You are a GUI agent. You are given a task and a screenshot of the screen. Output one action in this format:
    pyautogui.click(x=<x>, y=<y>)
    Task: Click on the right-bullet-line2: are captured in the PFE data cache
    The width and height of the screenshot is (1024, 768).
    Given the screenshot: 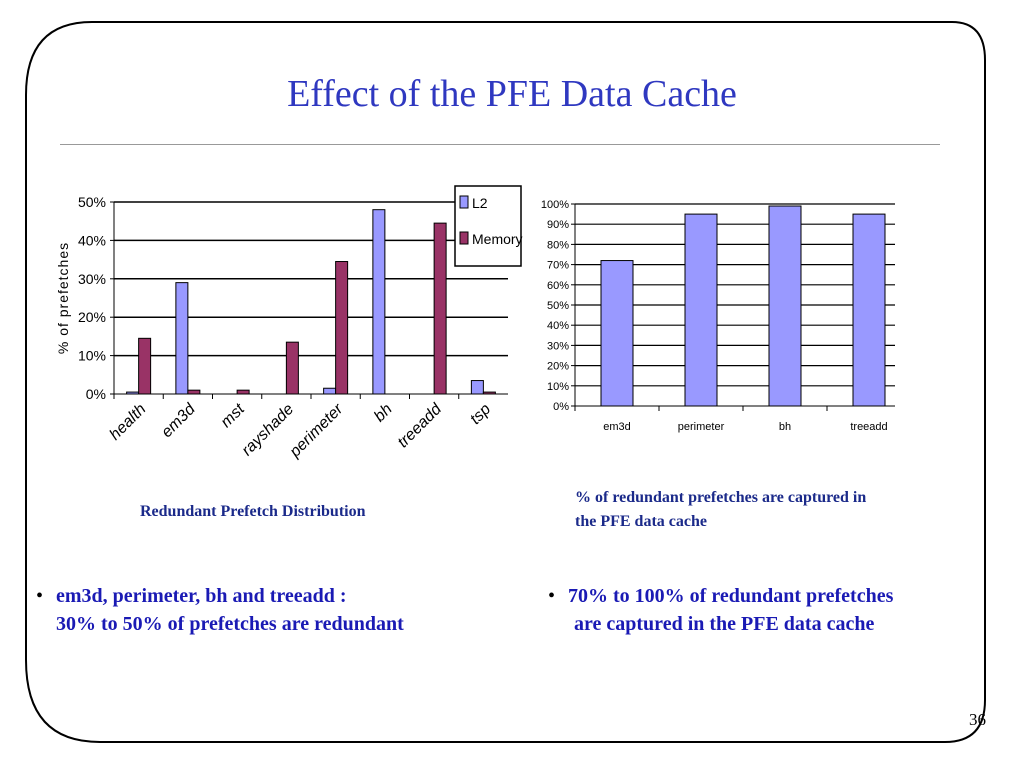 What is the action you would take?
    pyautogui.click(x=724, y=624)
    